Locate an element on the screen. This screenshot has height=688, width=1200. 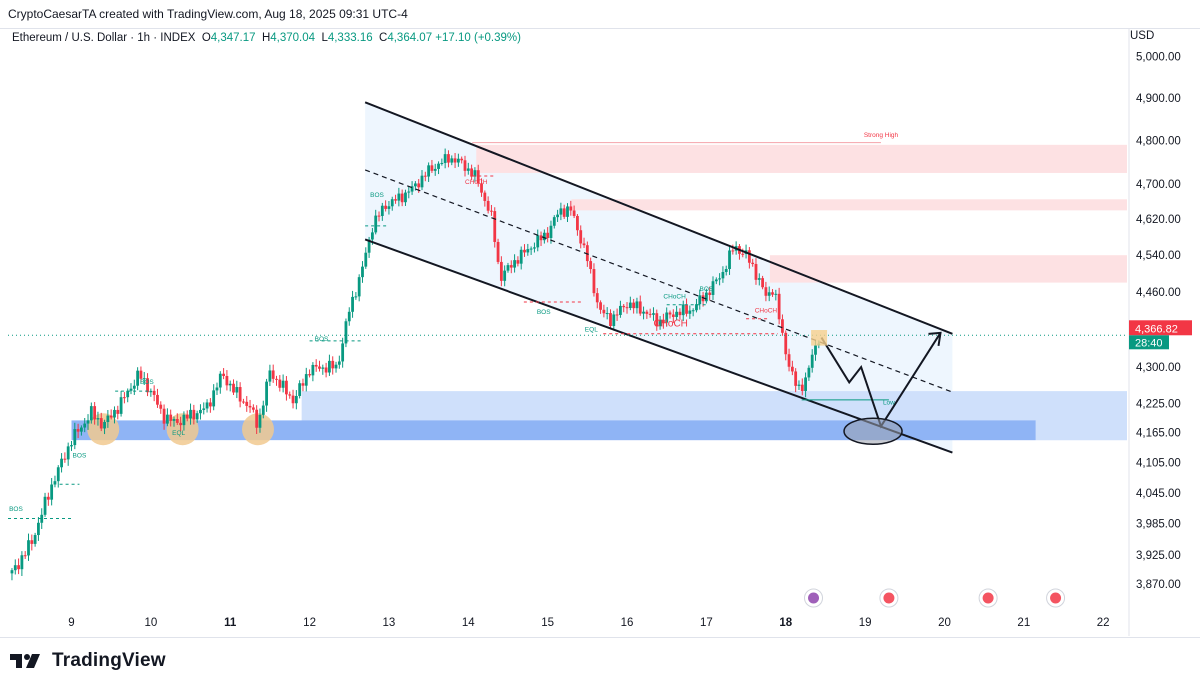
last-price-text: 4,366.82 is located at coordinates (1156, 329).